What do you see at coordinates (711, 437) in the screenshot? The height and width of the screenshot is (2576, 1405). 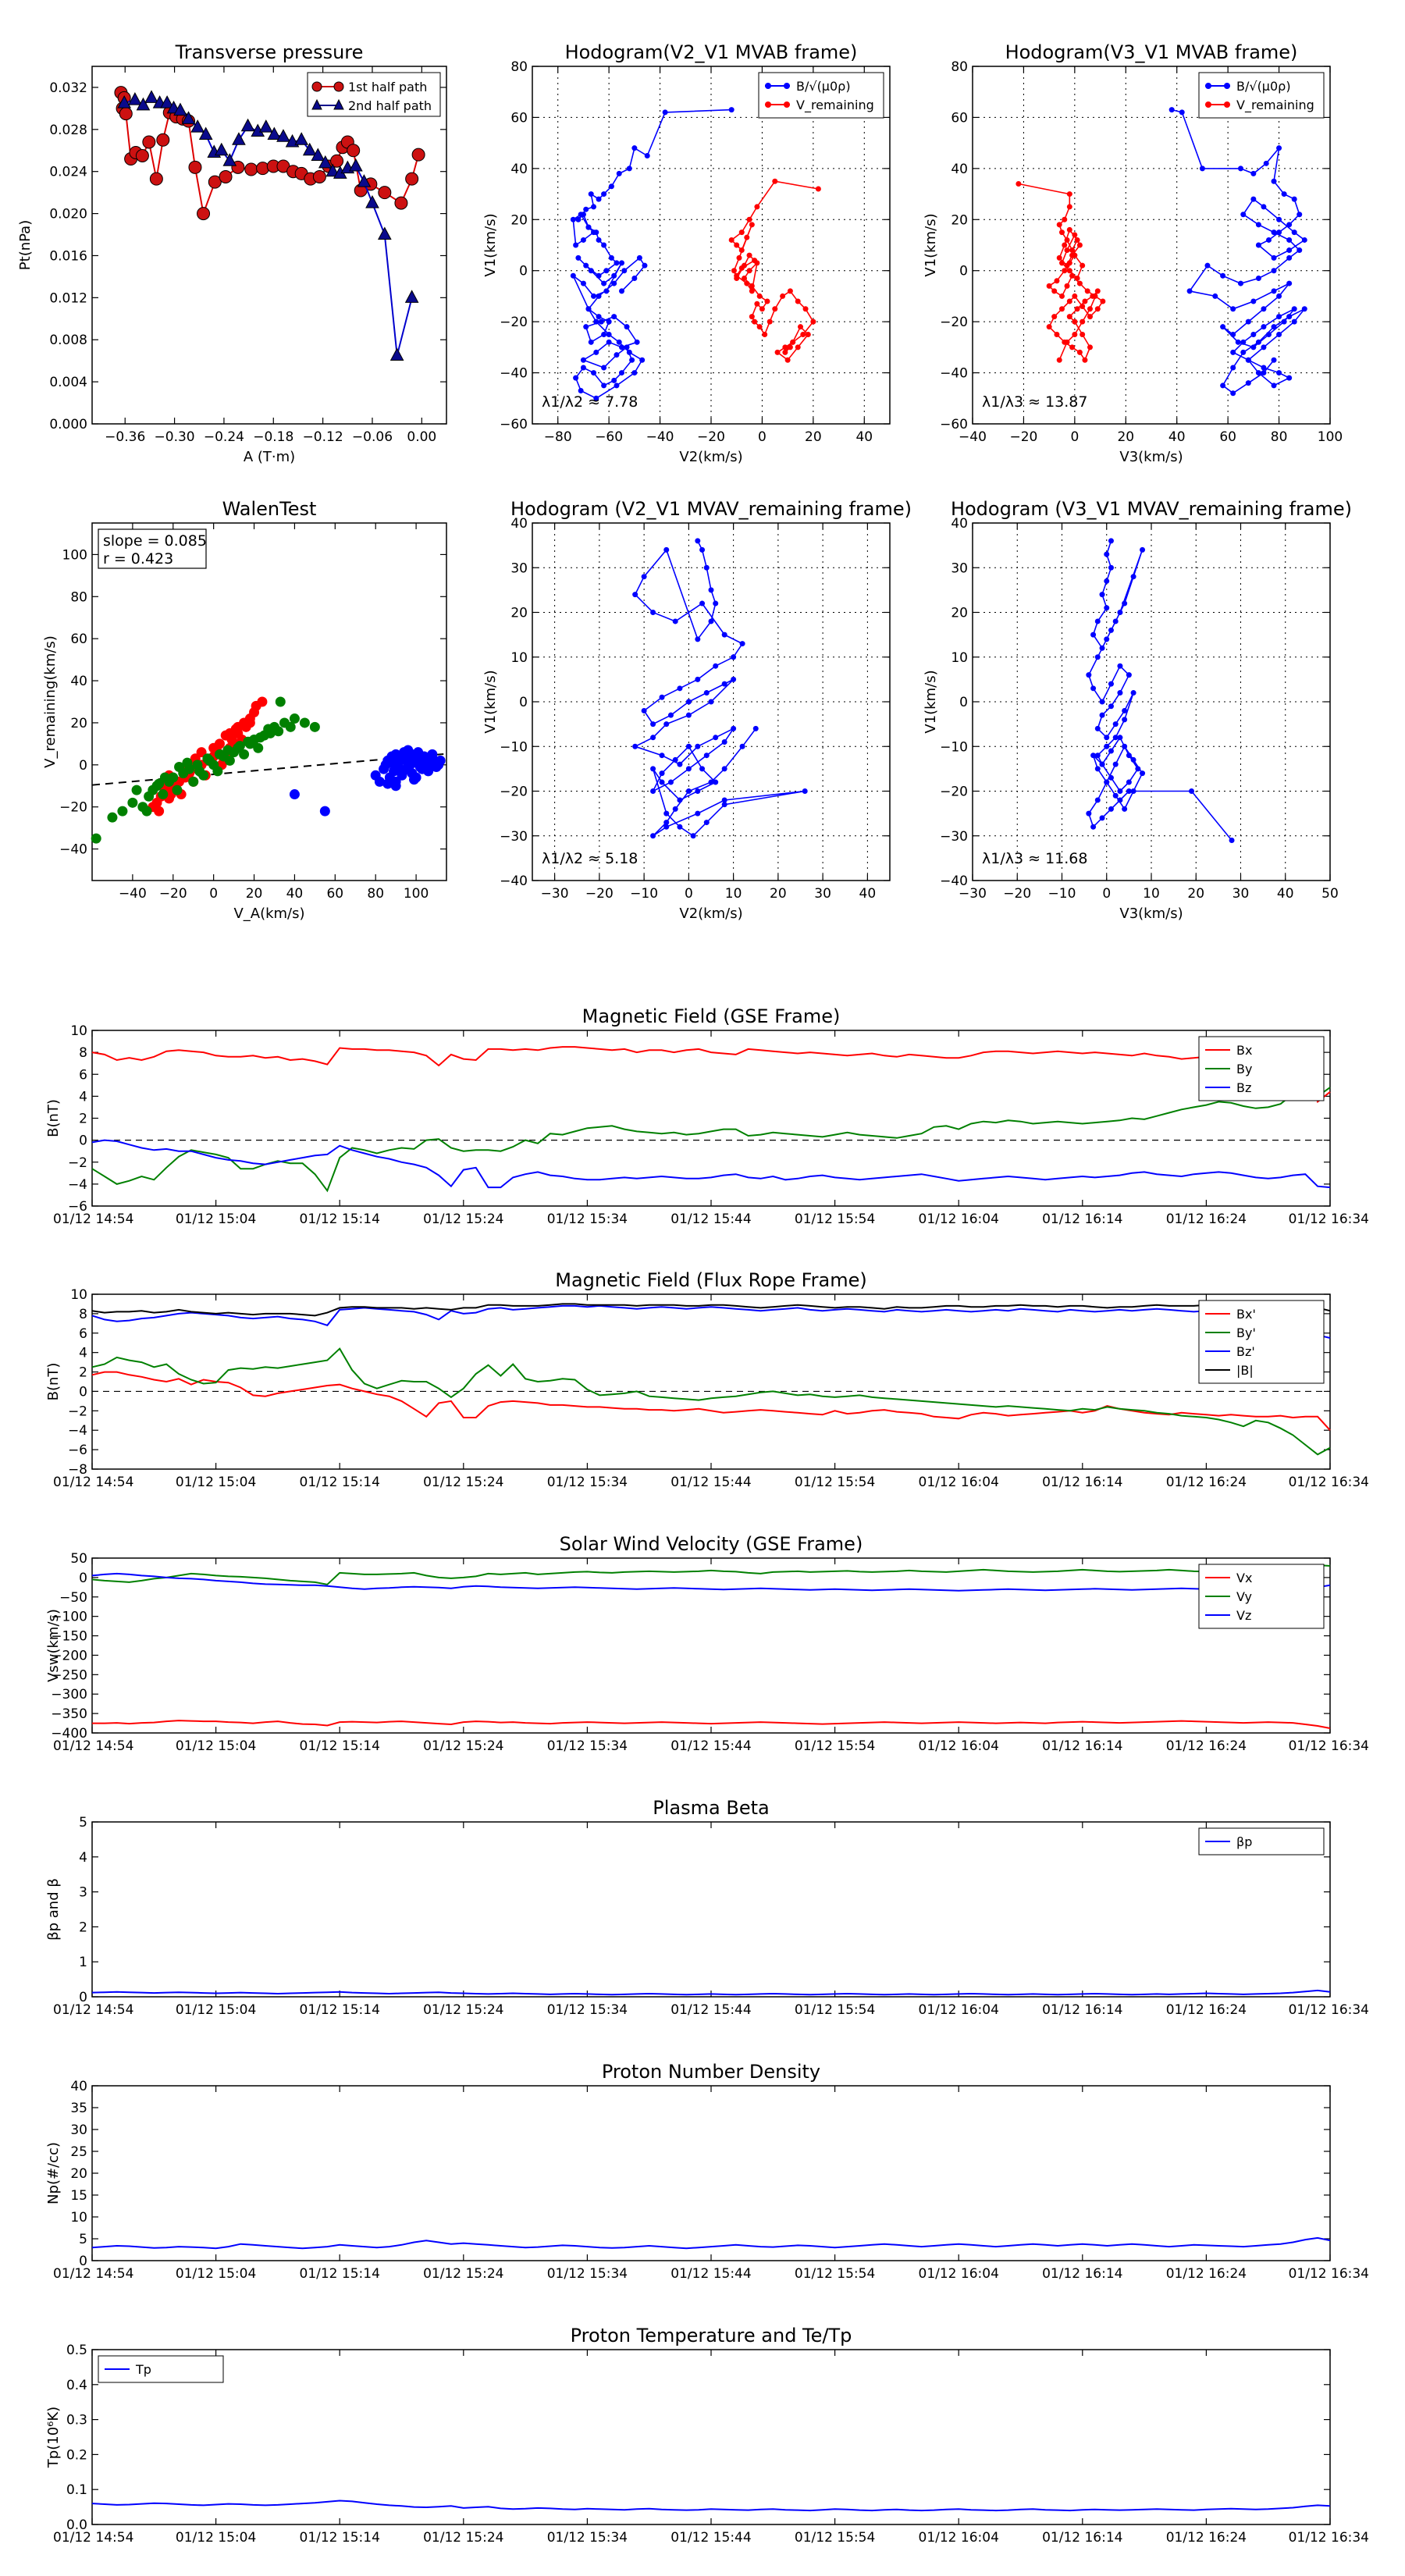 I see `x-tick-label: −20` at bounding box center [711, 437].